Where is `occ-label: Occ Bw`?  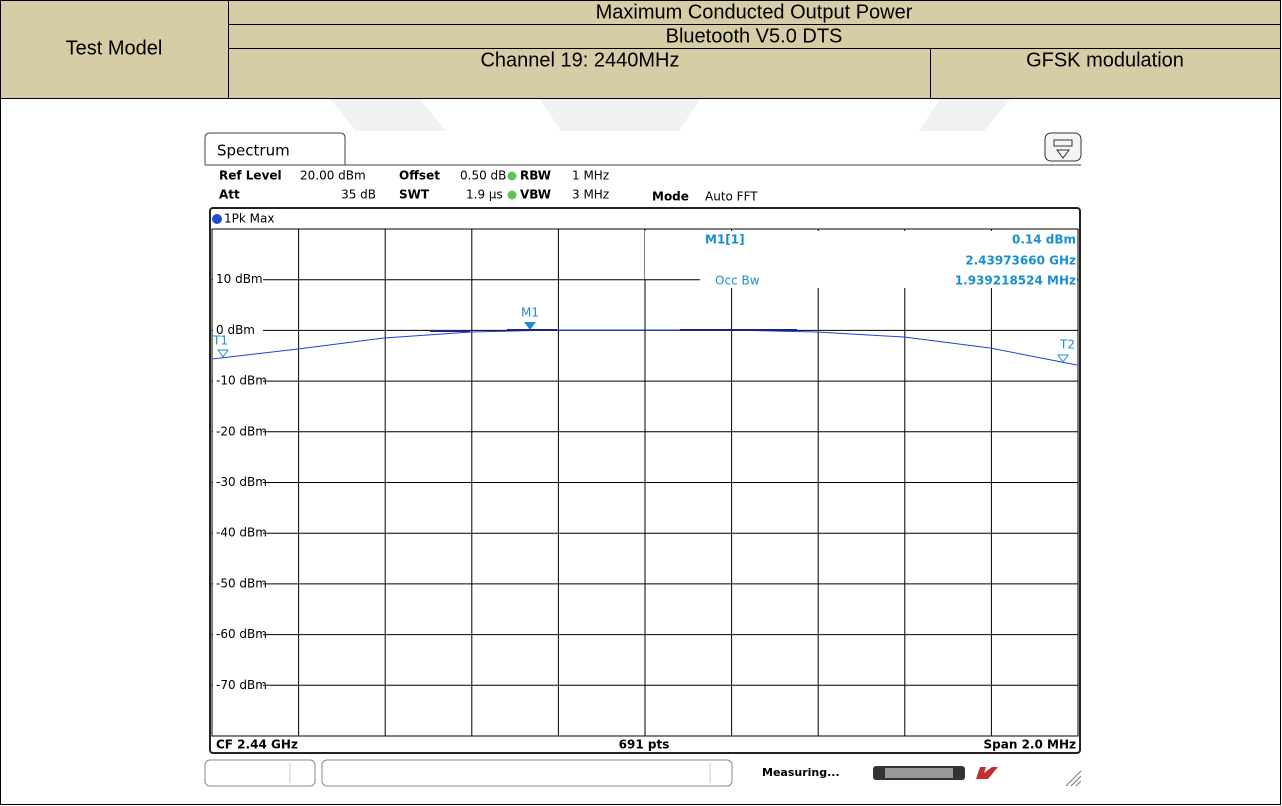
occ-label: Occ Bw is located at coordinates (737, 281).